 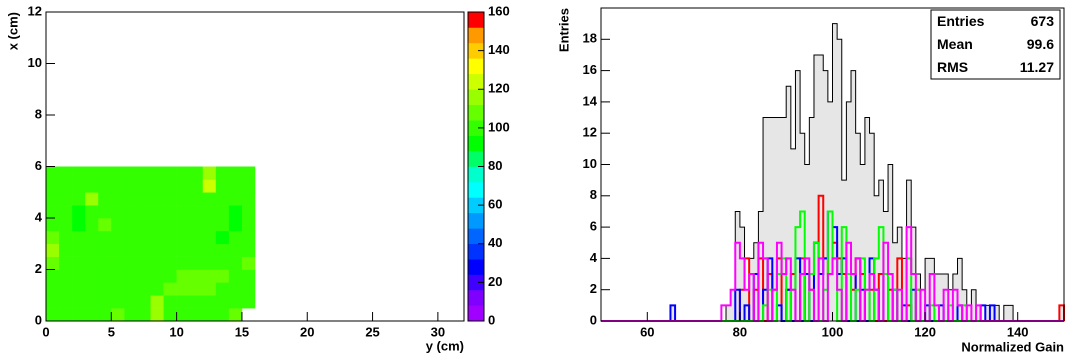 I want to click on z-tick-label: 140, so click(x=499, y=49).